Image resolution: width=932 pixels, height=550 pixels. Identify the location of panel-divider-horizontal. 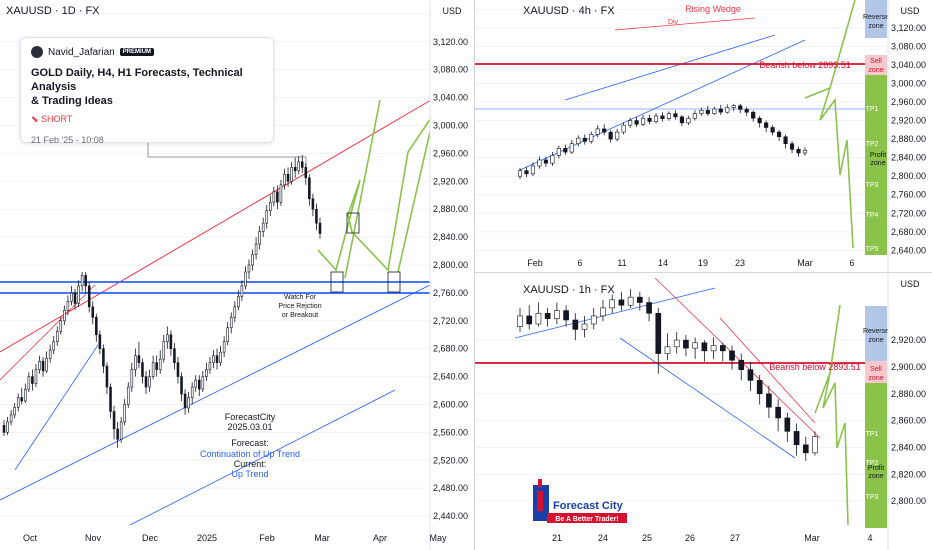
(703, 272).